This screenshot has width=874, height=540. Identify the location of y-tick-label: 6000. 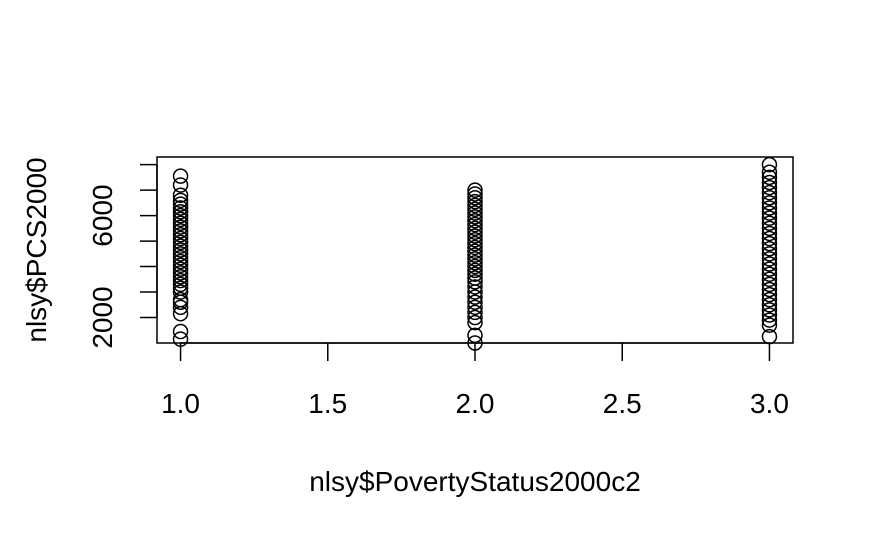
(102, 215).